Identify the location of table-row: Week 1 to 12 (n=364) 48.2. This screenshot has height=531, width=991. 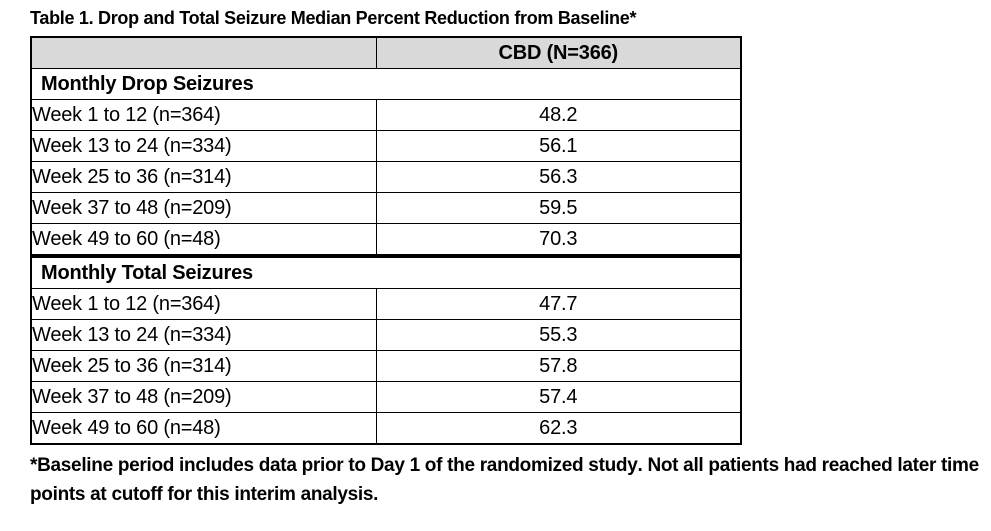
(386, 115).